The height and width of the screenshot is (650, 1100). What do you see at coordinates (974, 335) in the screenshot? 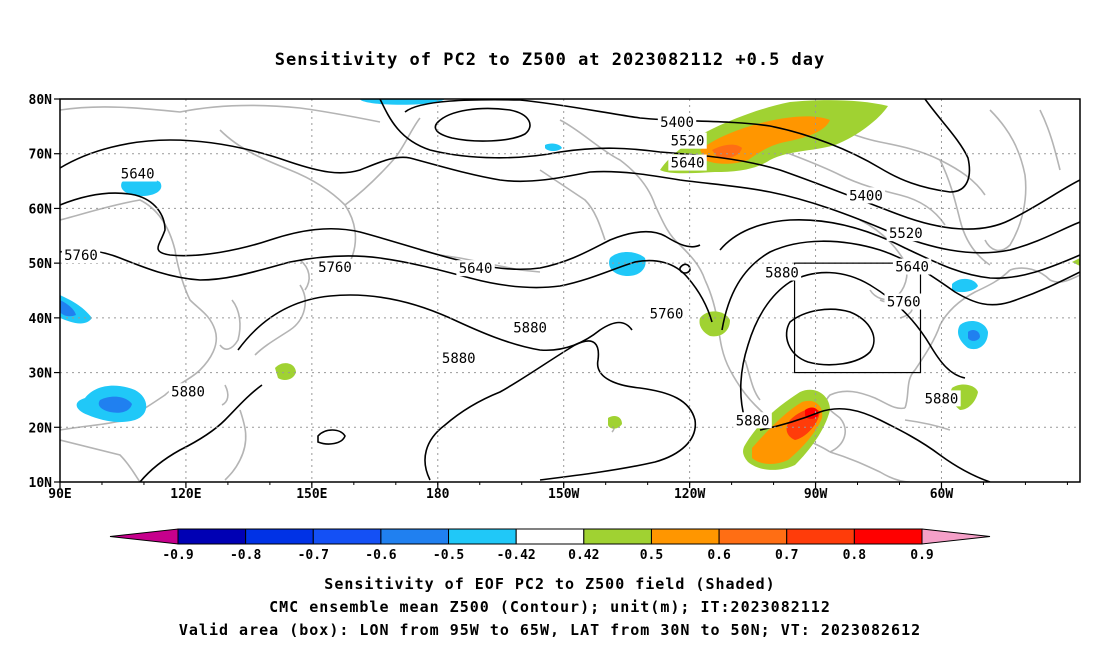
I see `neg-blob-atlantic-core` at bounding box center [974, 335].